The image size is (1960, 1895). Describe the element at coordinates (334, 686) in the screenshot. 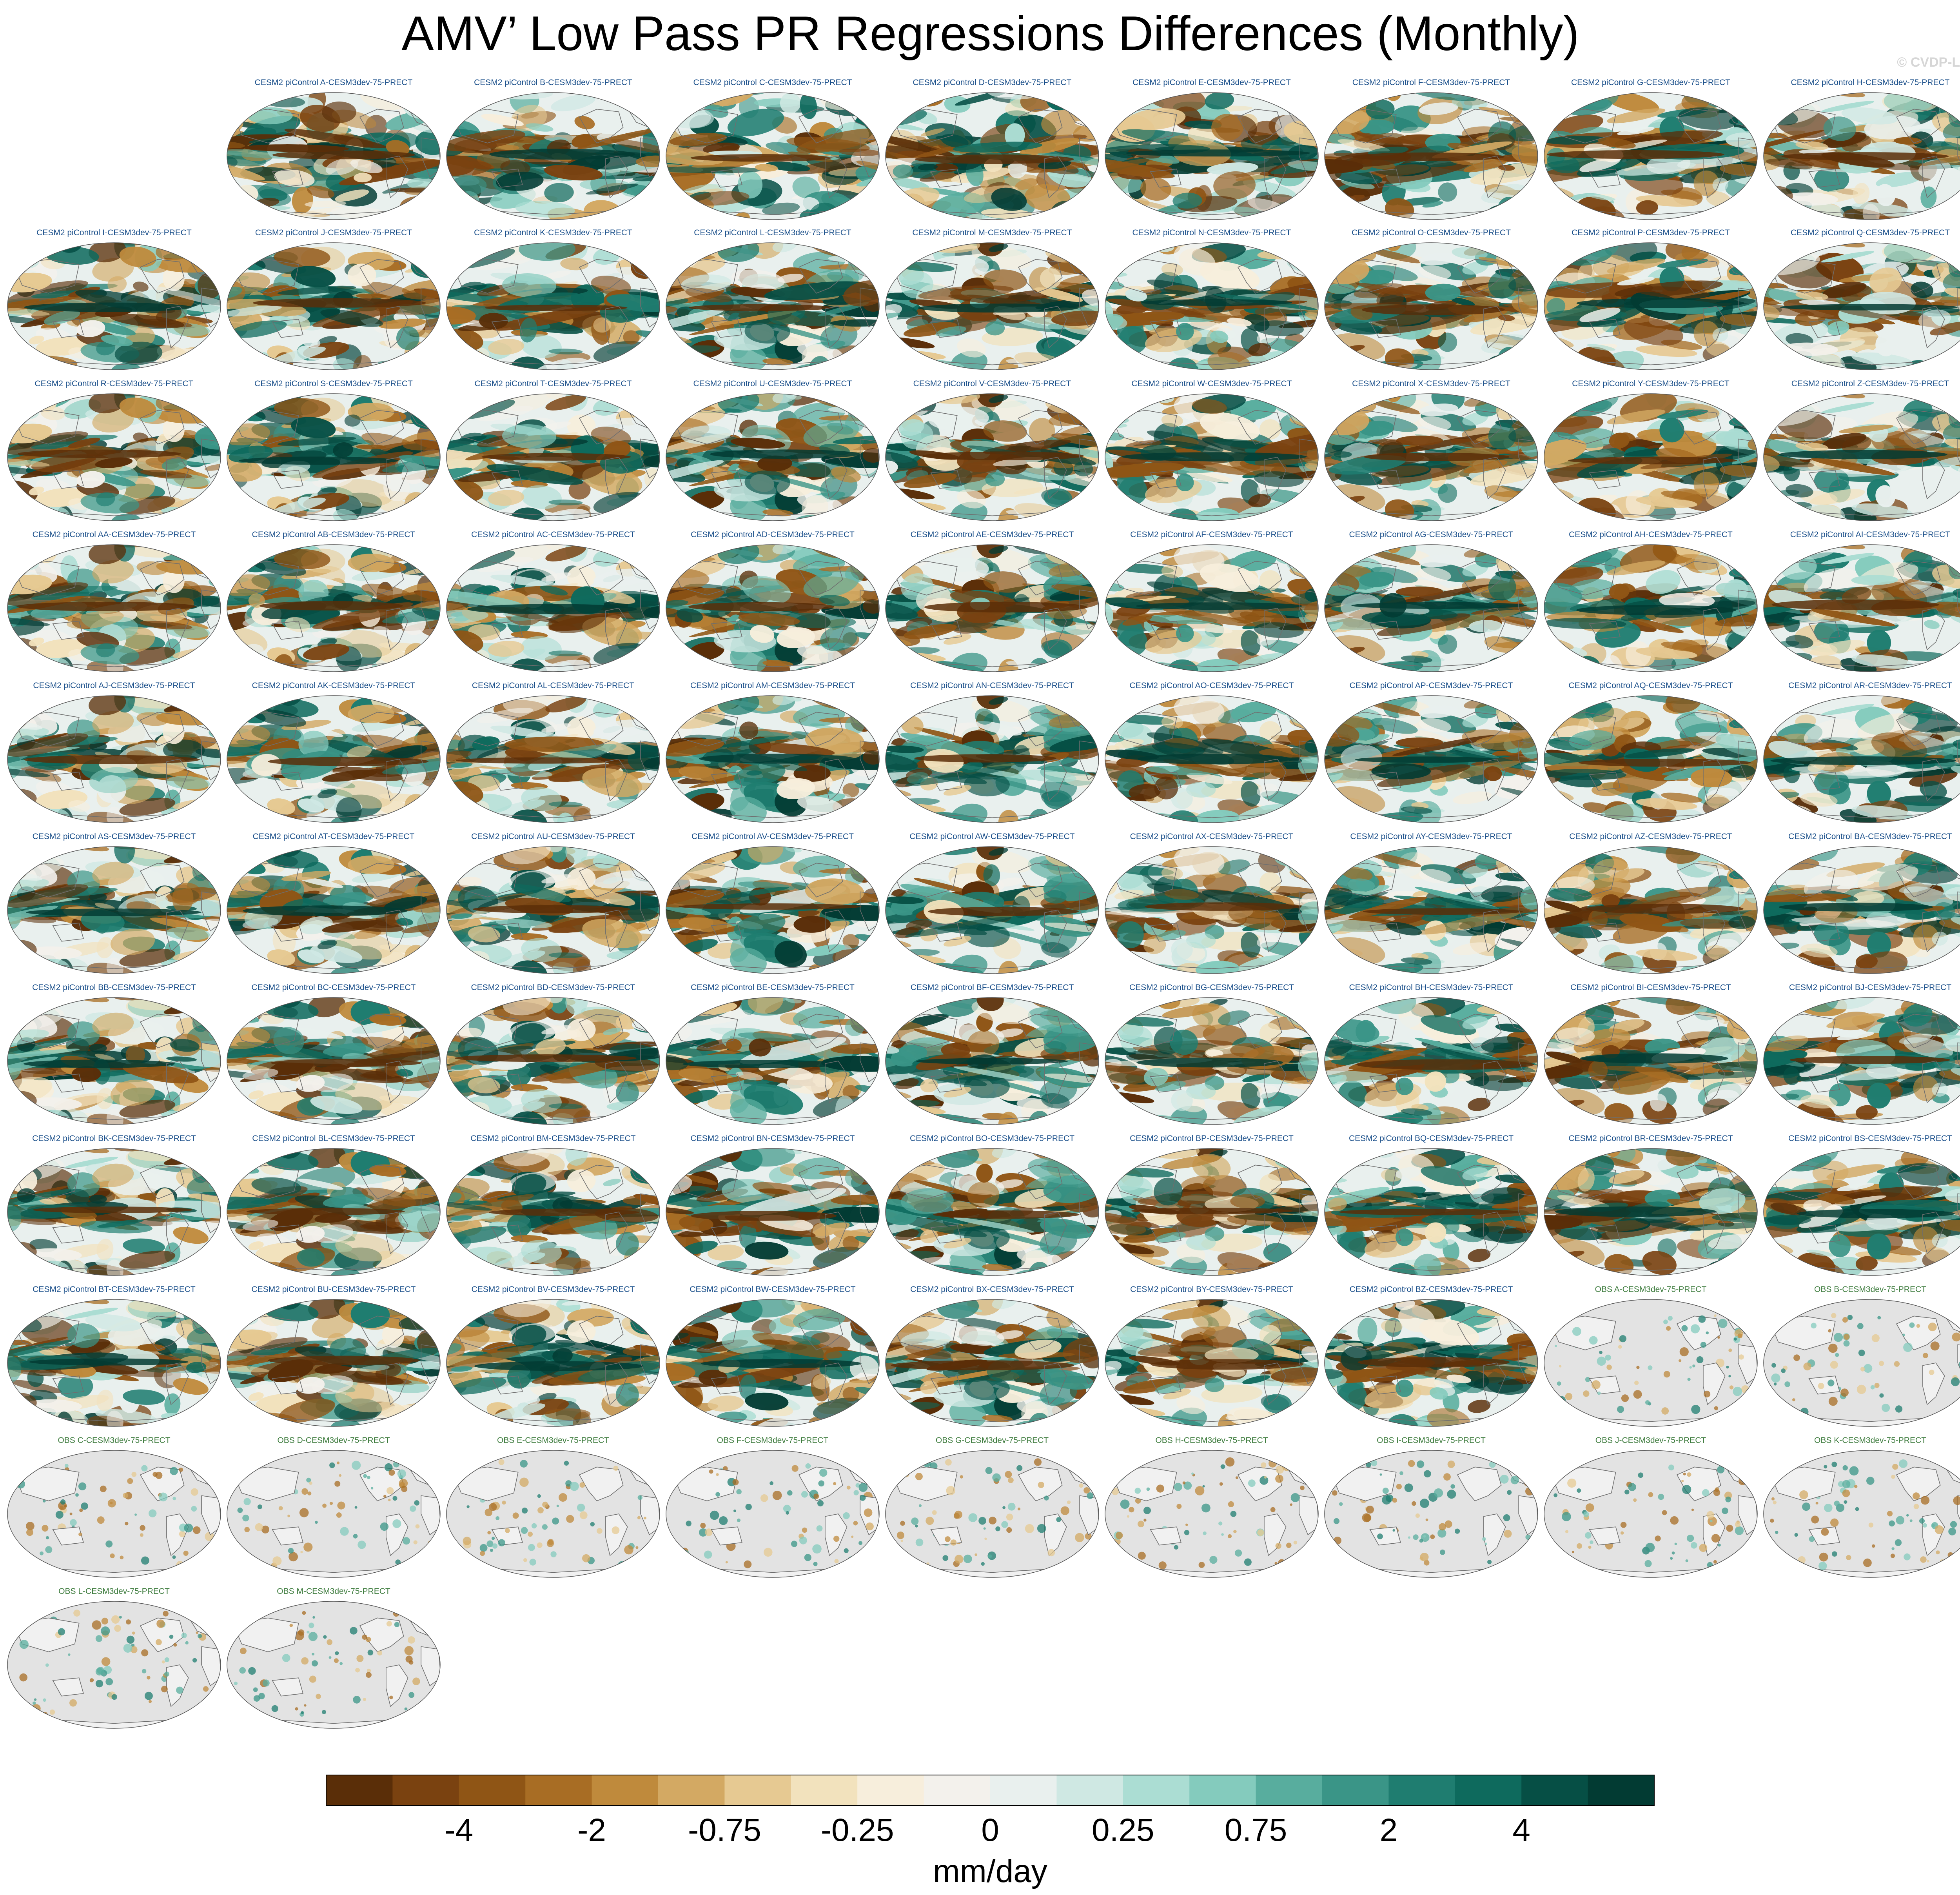

I see `panel-title: CESM2 piControl AK-CESM3dev-75-PRECT` at that location.